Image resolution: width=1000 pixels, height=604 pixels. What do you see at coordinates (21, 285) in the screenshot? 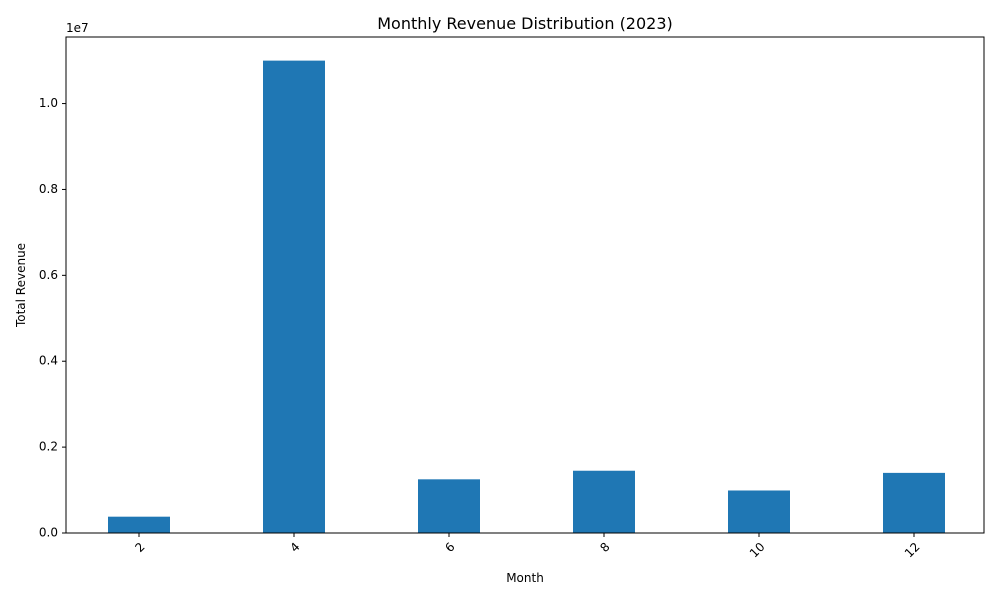
I see `y-axis-label: Total Revenue` at bounding box center [21, 285].